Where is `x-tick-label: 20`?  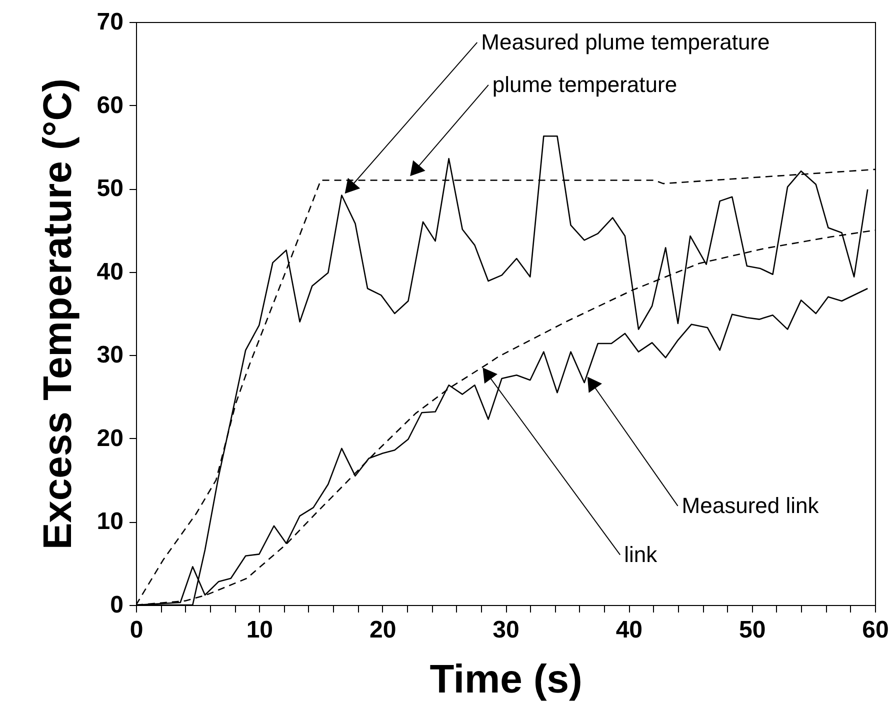 x-tick-label: 20 is located at coordinates (382, 630).